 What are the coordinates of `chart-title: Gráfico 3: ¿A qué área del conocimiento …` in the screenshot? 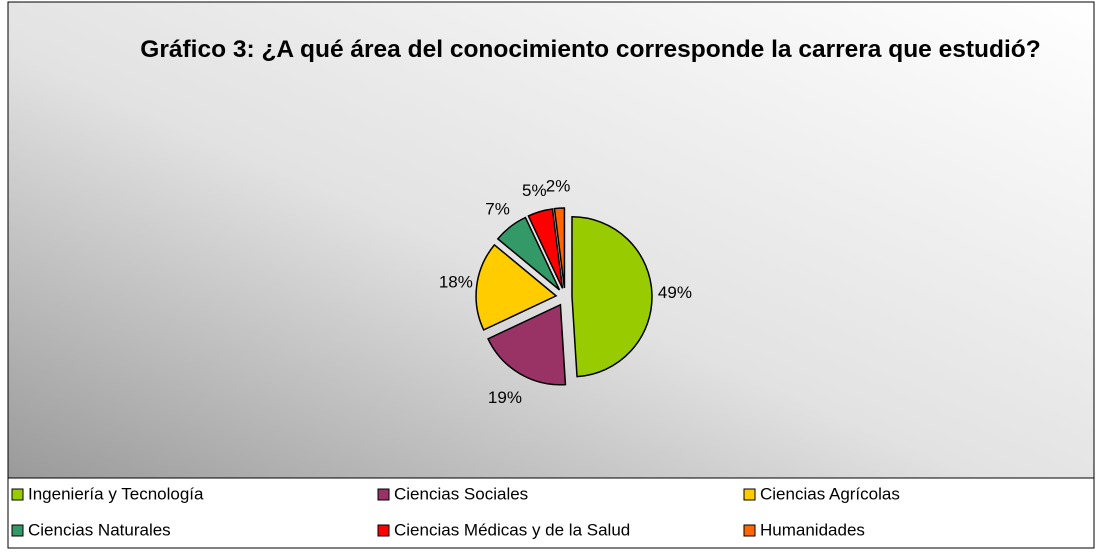 It's located at (590, 49).